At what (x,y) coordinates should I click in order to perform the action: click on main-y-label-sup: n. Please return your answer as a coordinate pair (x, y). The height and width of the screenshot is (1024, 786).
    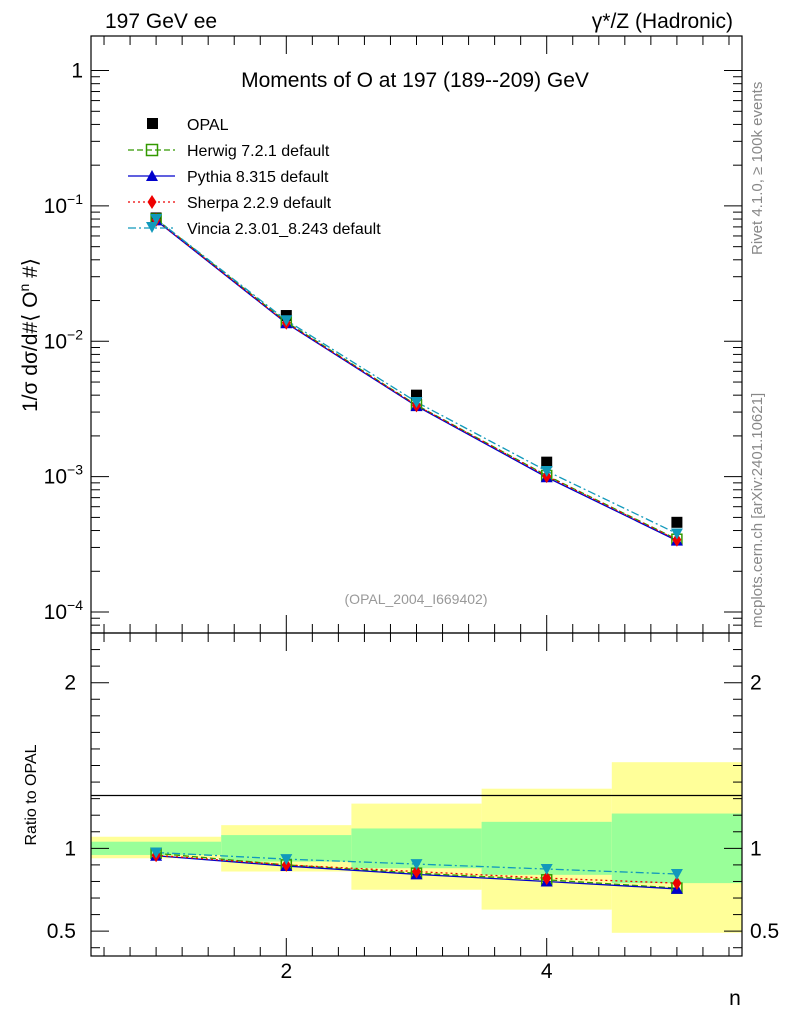
    Looking at the image, I should click on (24, 288).